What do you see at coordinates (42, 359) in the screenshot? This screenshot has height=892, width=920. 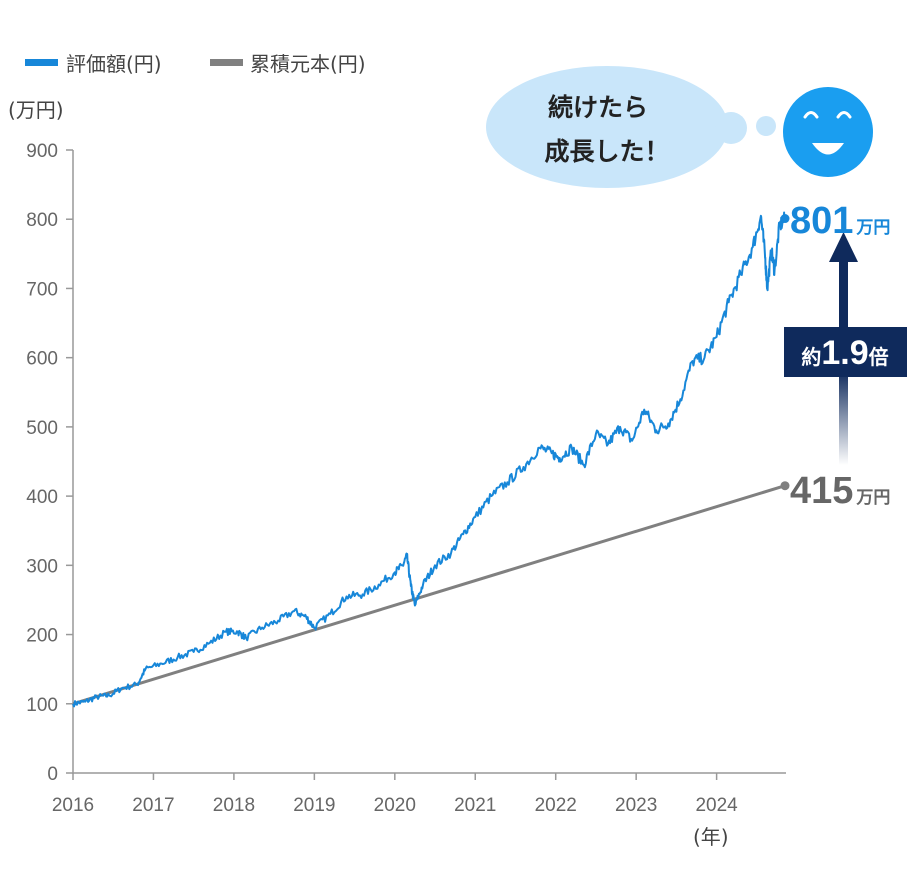 I see `y-tick-label: 600` at bounding box center [42, 359].